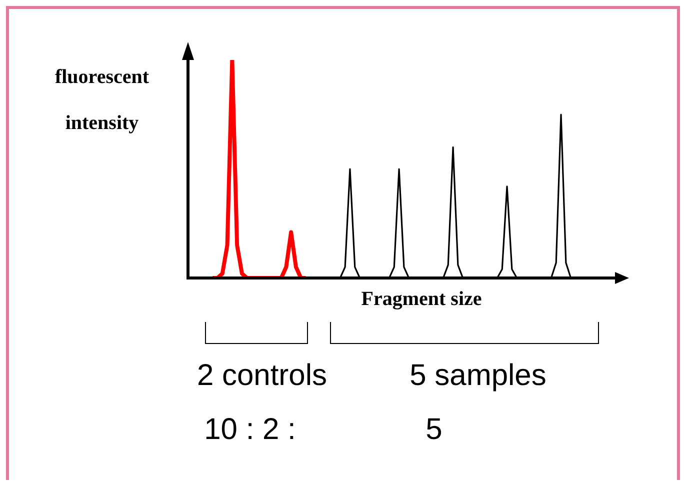 This screenshot has width=690, height=486. Describe the element at coordinates (434, 429) in the screenshot. I see `text: 5` at that location.